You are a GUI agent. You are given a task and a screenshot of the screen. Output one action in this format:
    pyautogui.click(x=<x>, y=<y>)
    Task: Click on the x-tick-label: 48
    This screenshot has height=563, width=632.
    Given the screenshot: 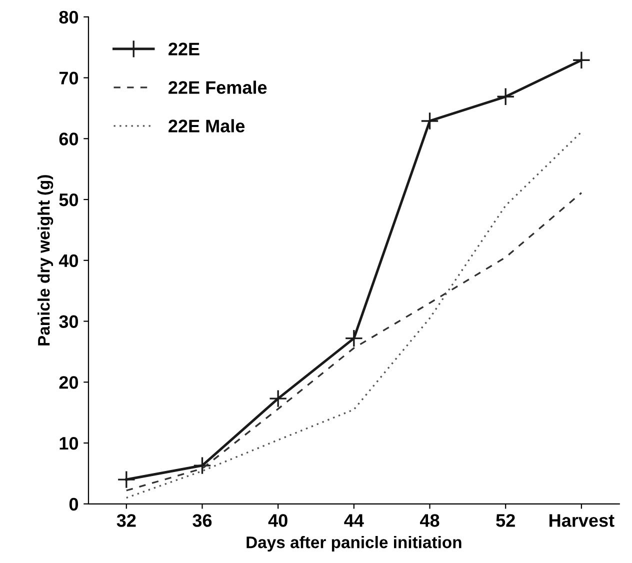 What is the action you would take?
    pyautogui.click(x=430, y=520)
    